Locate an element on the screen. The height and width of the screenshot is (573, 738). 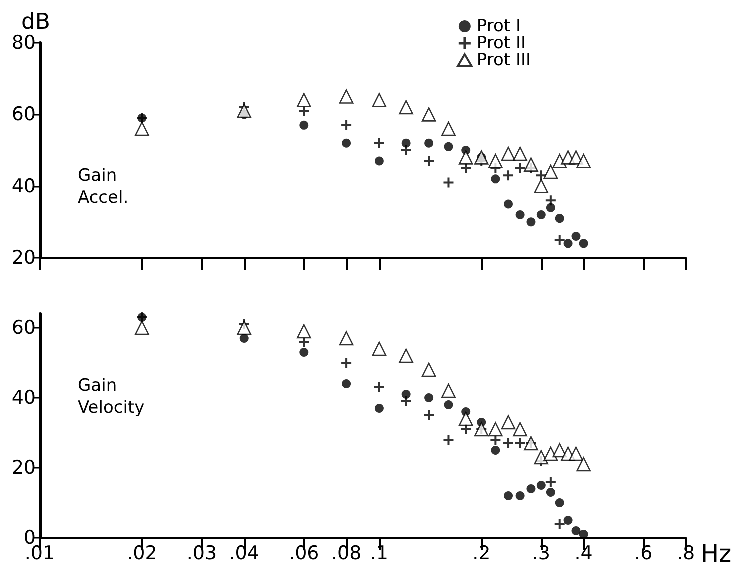
legend-label: Prot III is located at coordinates (504, 60).